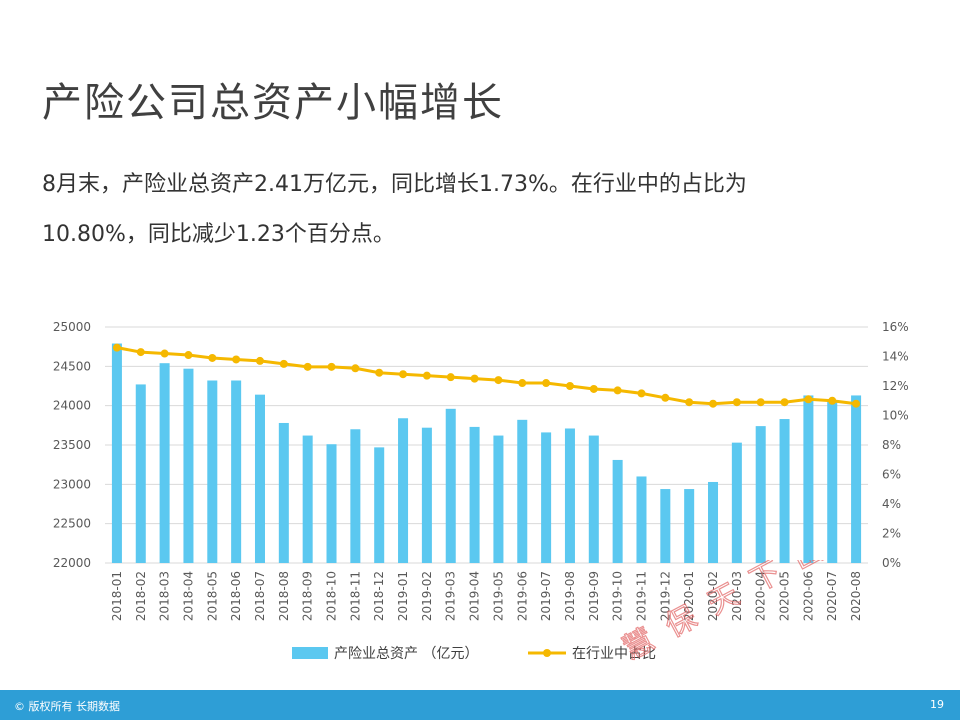 This screenshot has height=720, width=960. I want to click on x-tick-label: 2018-03, so click(165, 596).